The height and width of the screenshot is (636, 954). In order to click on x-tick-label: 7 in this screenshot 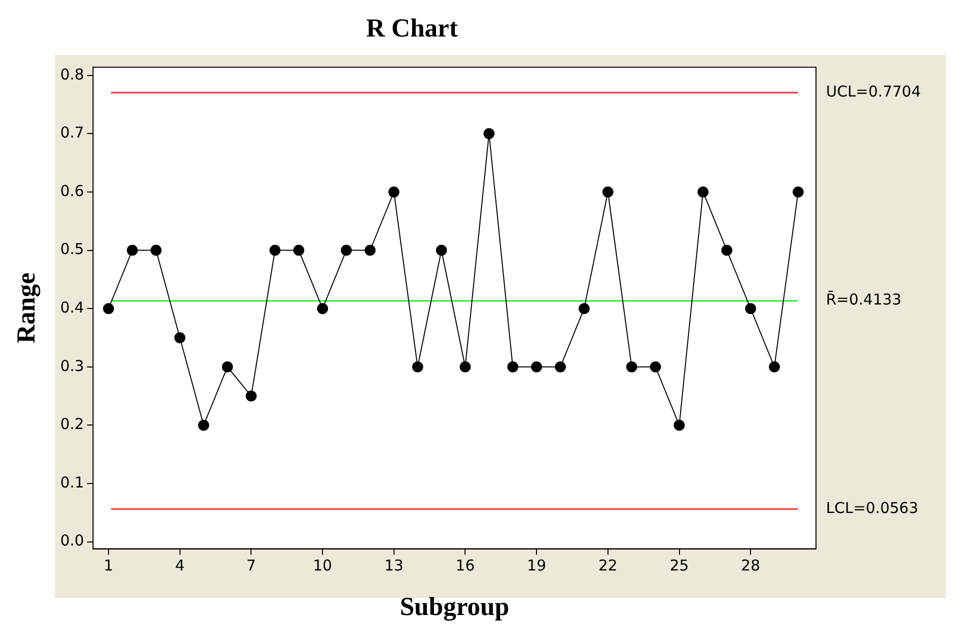, I will do `click(251, 565)`.